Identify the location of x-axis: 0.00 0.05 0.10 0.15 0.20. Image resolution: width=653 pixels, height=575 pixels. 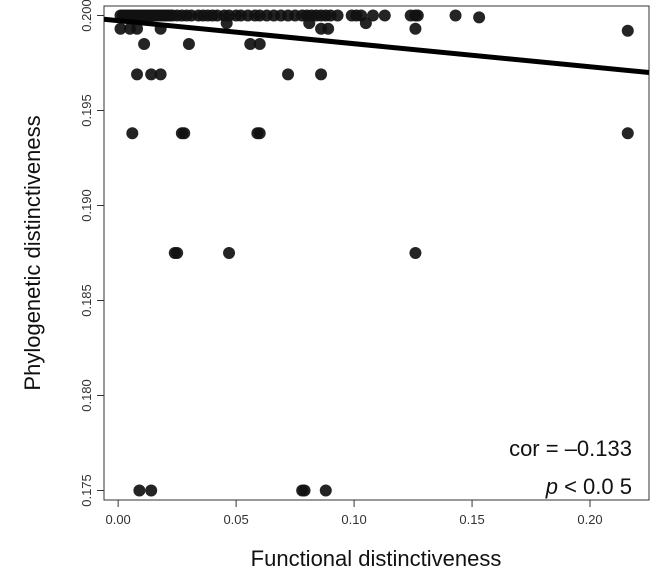
(354, 513).